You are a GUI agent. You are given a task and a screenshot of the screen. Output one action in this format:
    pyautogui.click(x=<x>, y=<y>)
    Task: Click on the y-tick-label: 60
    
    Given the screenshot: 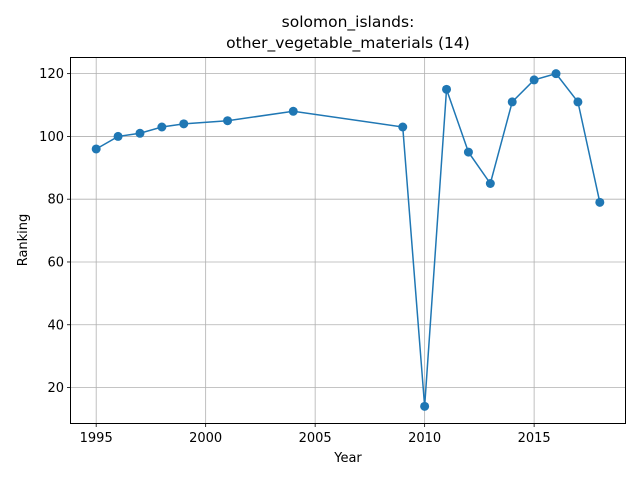 What is the action you would take?
    pyautogui.click(x=55, y=262)
    